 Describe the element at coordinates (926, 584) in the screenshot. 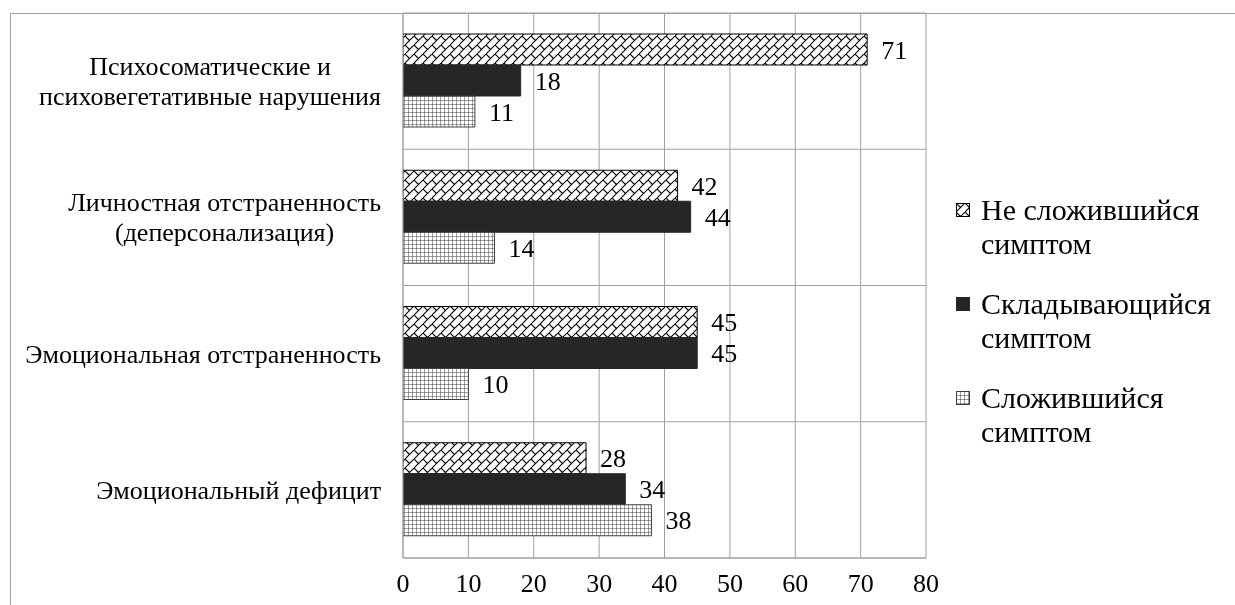

I see `x-tick-label: 80` at that location.